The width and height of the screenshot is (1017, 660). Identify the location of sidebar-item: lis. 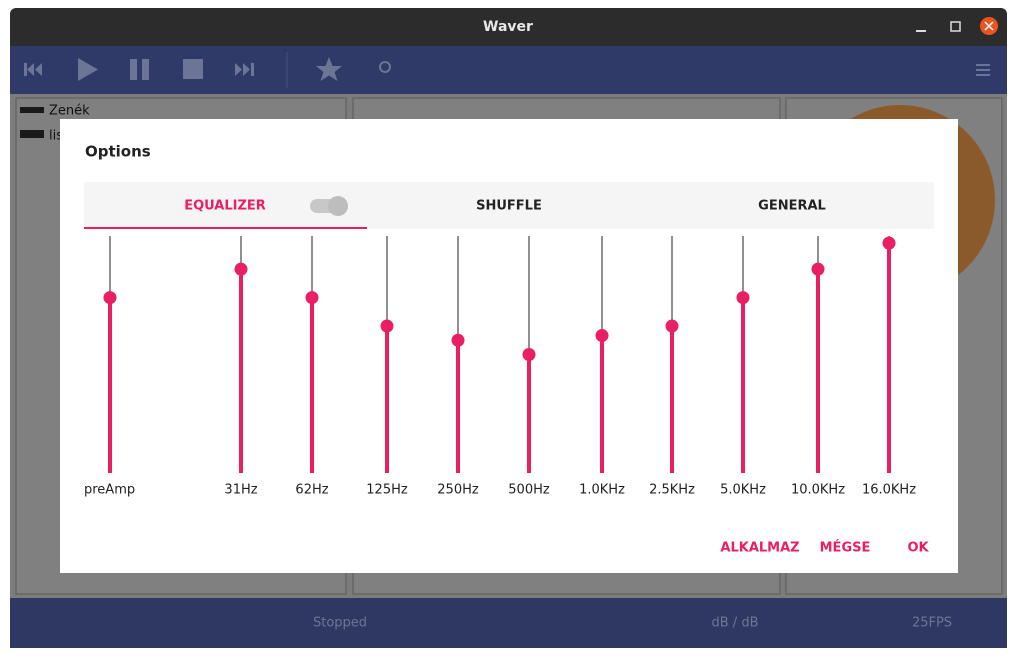
(56, 136).